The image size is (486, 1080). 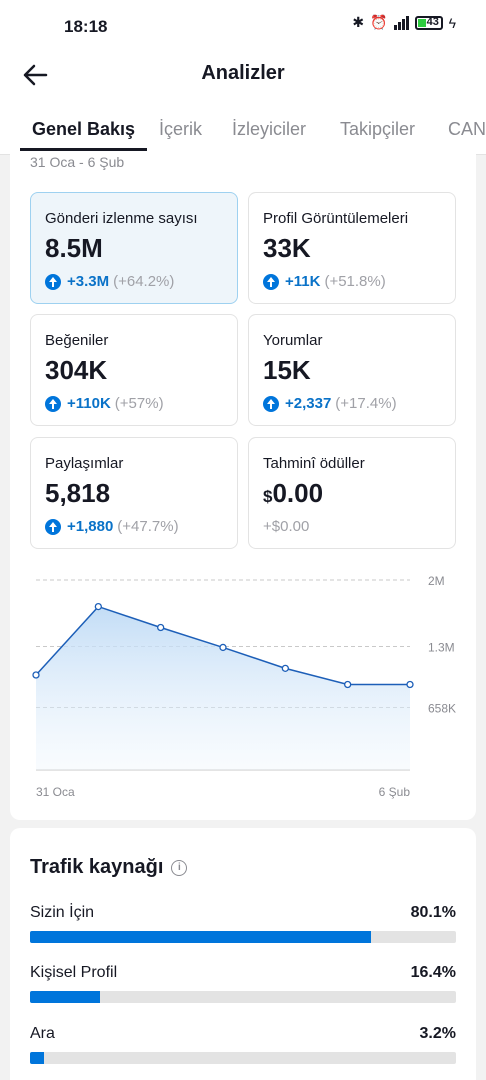 I want to click on metric-label: Yorumlar, so click(x=293, y=340).